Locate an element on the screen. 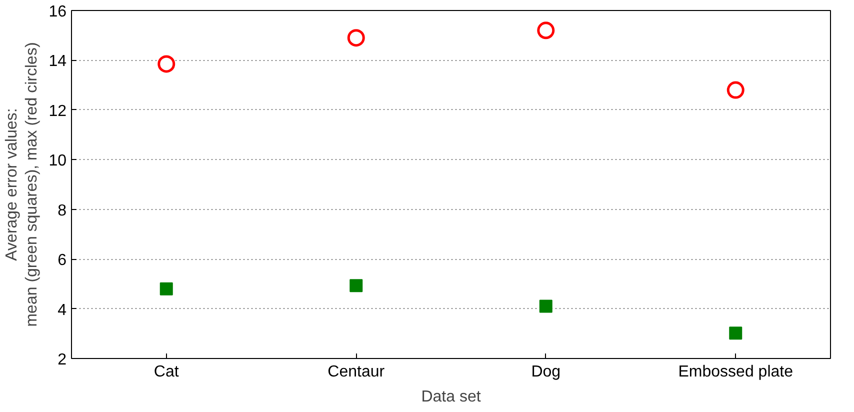 The height and width of the screenshot is (412, 854). x-tick-label: Embossed plate is located at coordinates (736, 372).